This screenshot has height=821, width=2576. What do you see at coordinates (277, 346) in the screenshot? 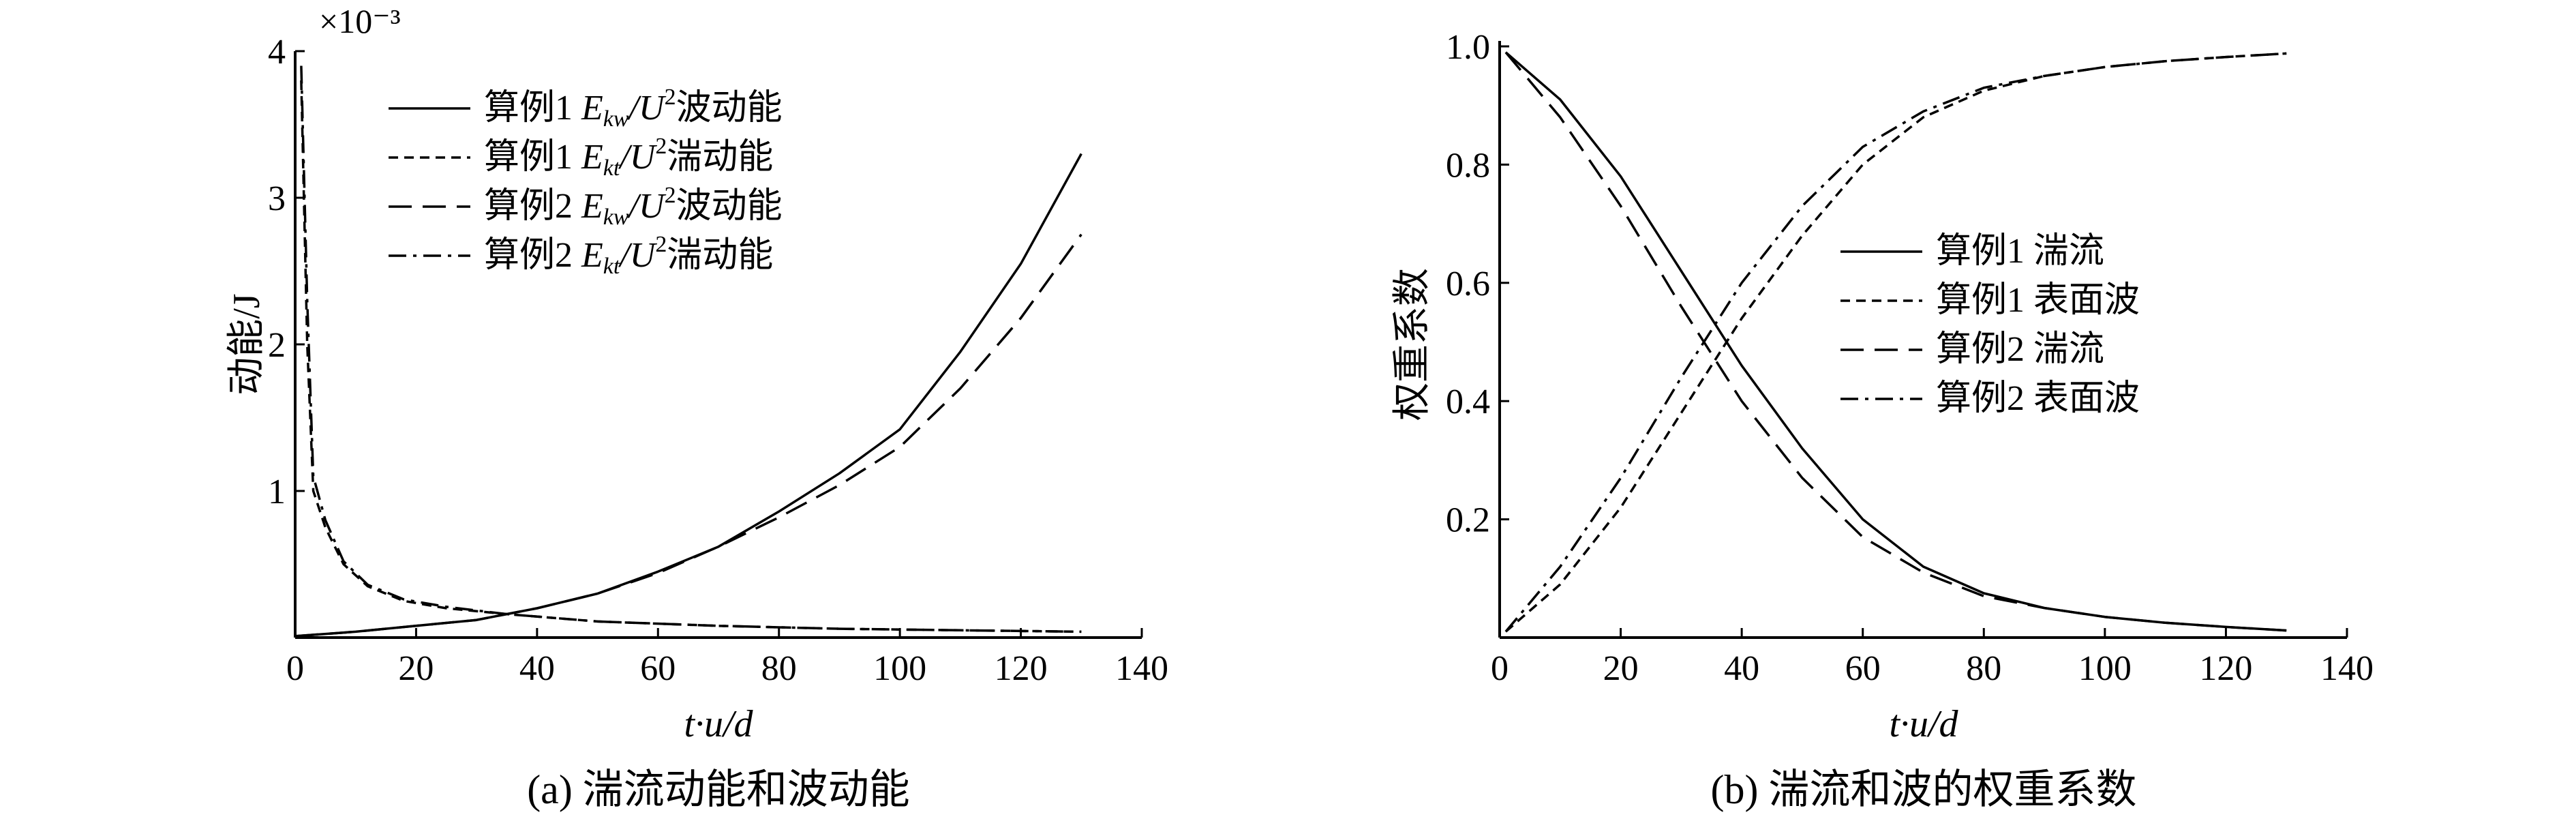
I see `y-tick-label: 2` at bounding box center [277, 346].